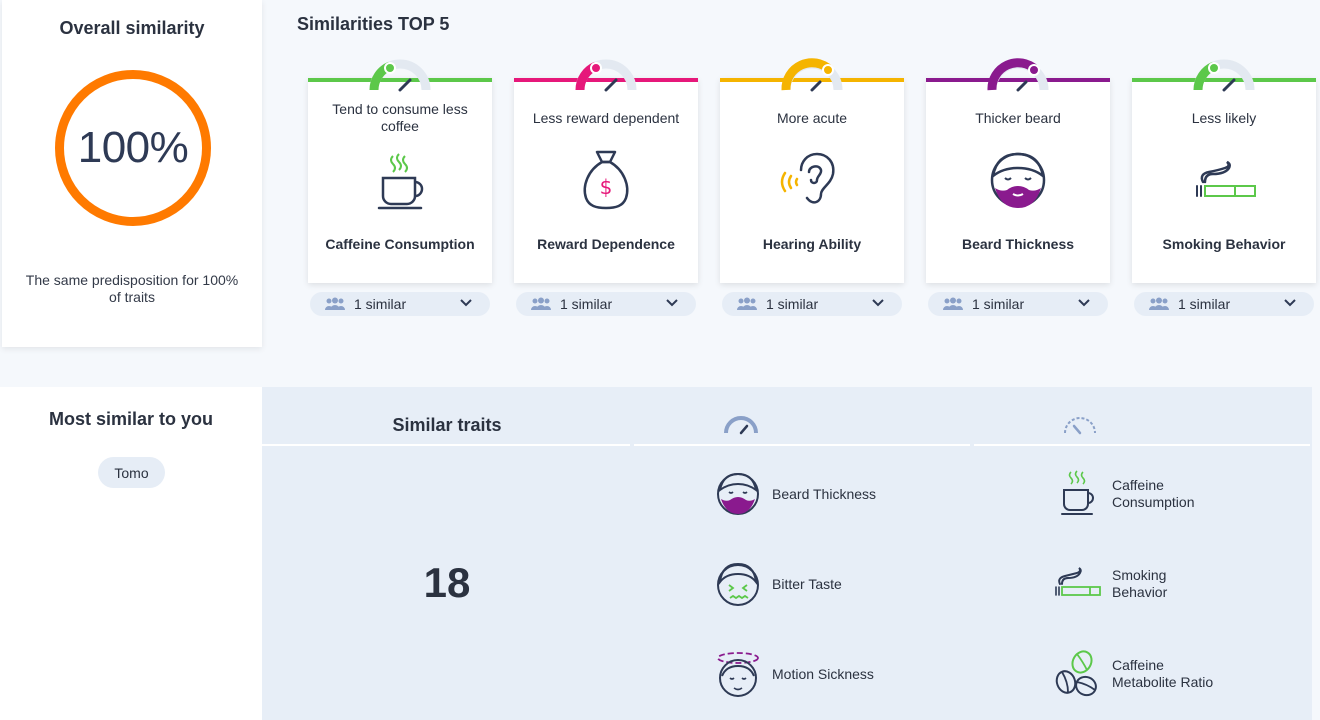 The image size is (1320, 720). What do you see at coordinates (807, 178) in the screenshot?
I see `ear-icon` at bounding box center [807, 178].